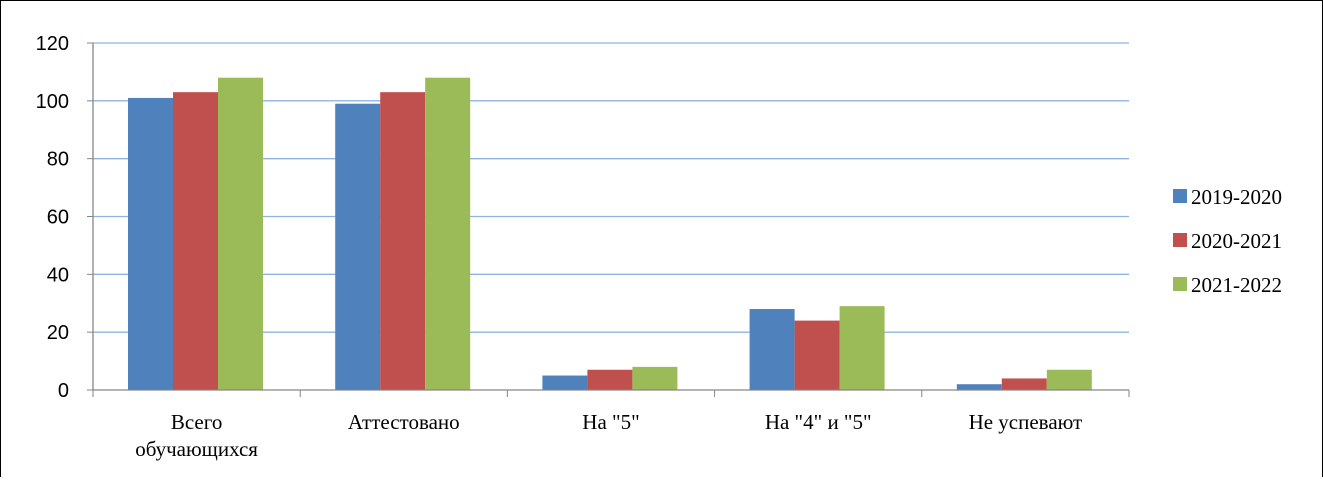  Describe the element at coordinates (1236, 285) in the screenshot. I see `legend-label: 2021-2022` at that location.